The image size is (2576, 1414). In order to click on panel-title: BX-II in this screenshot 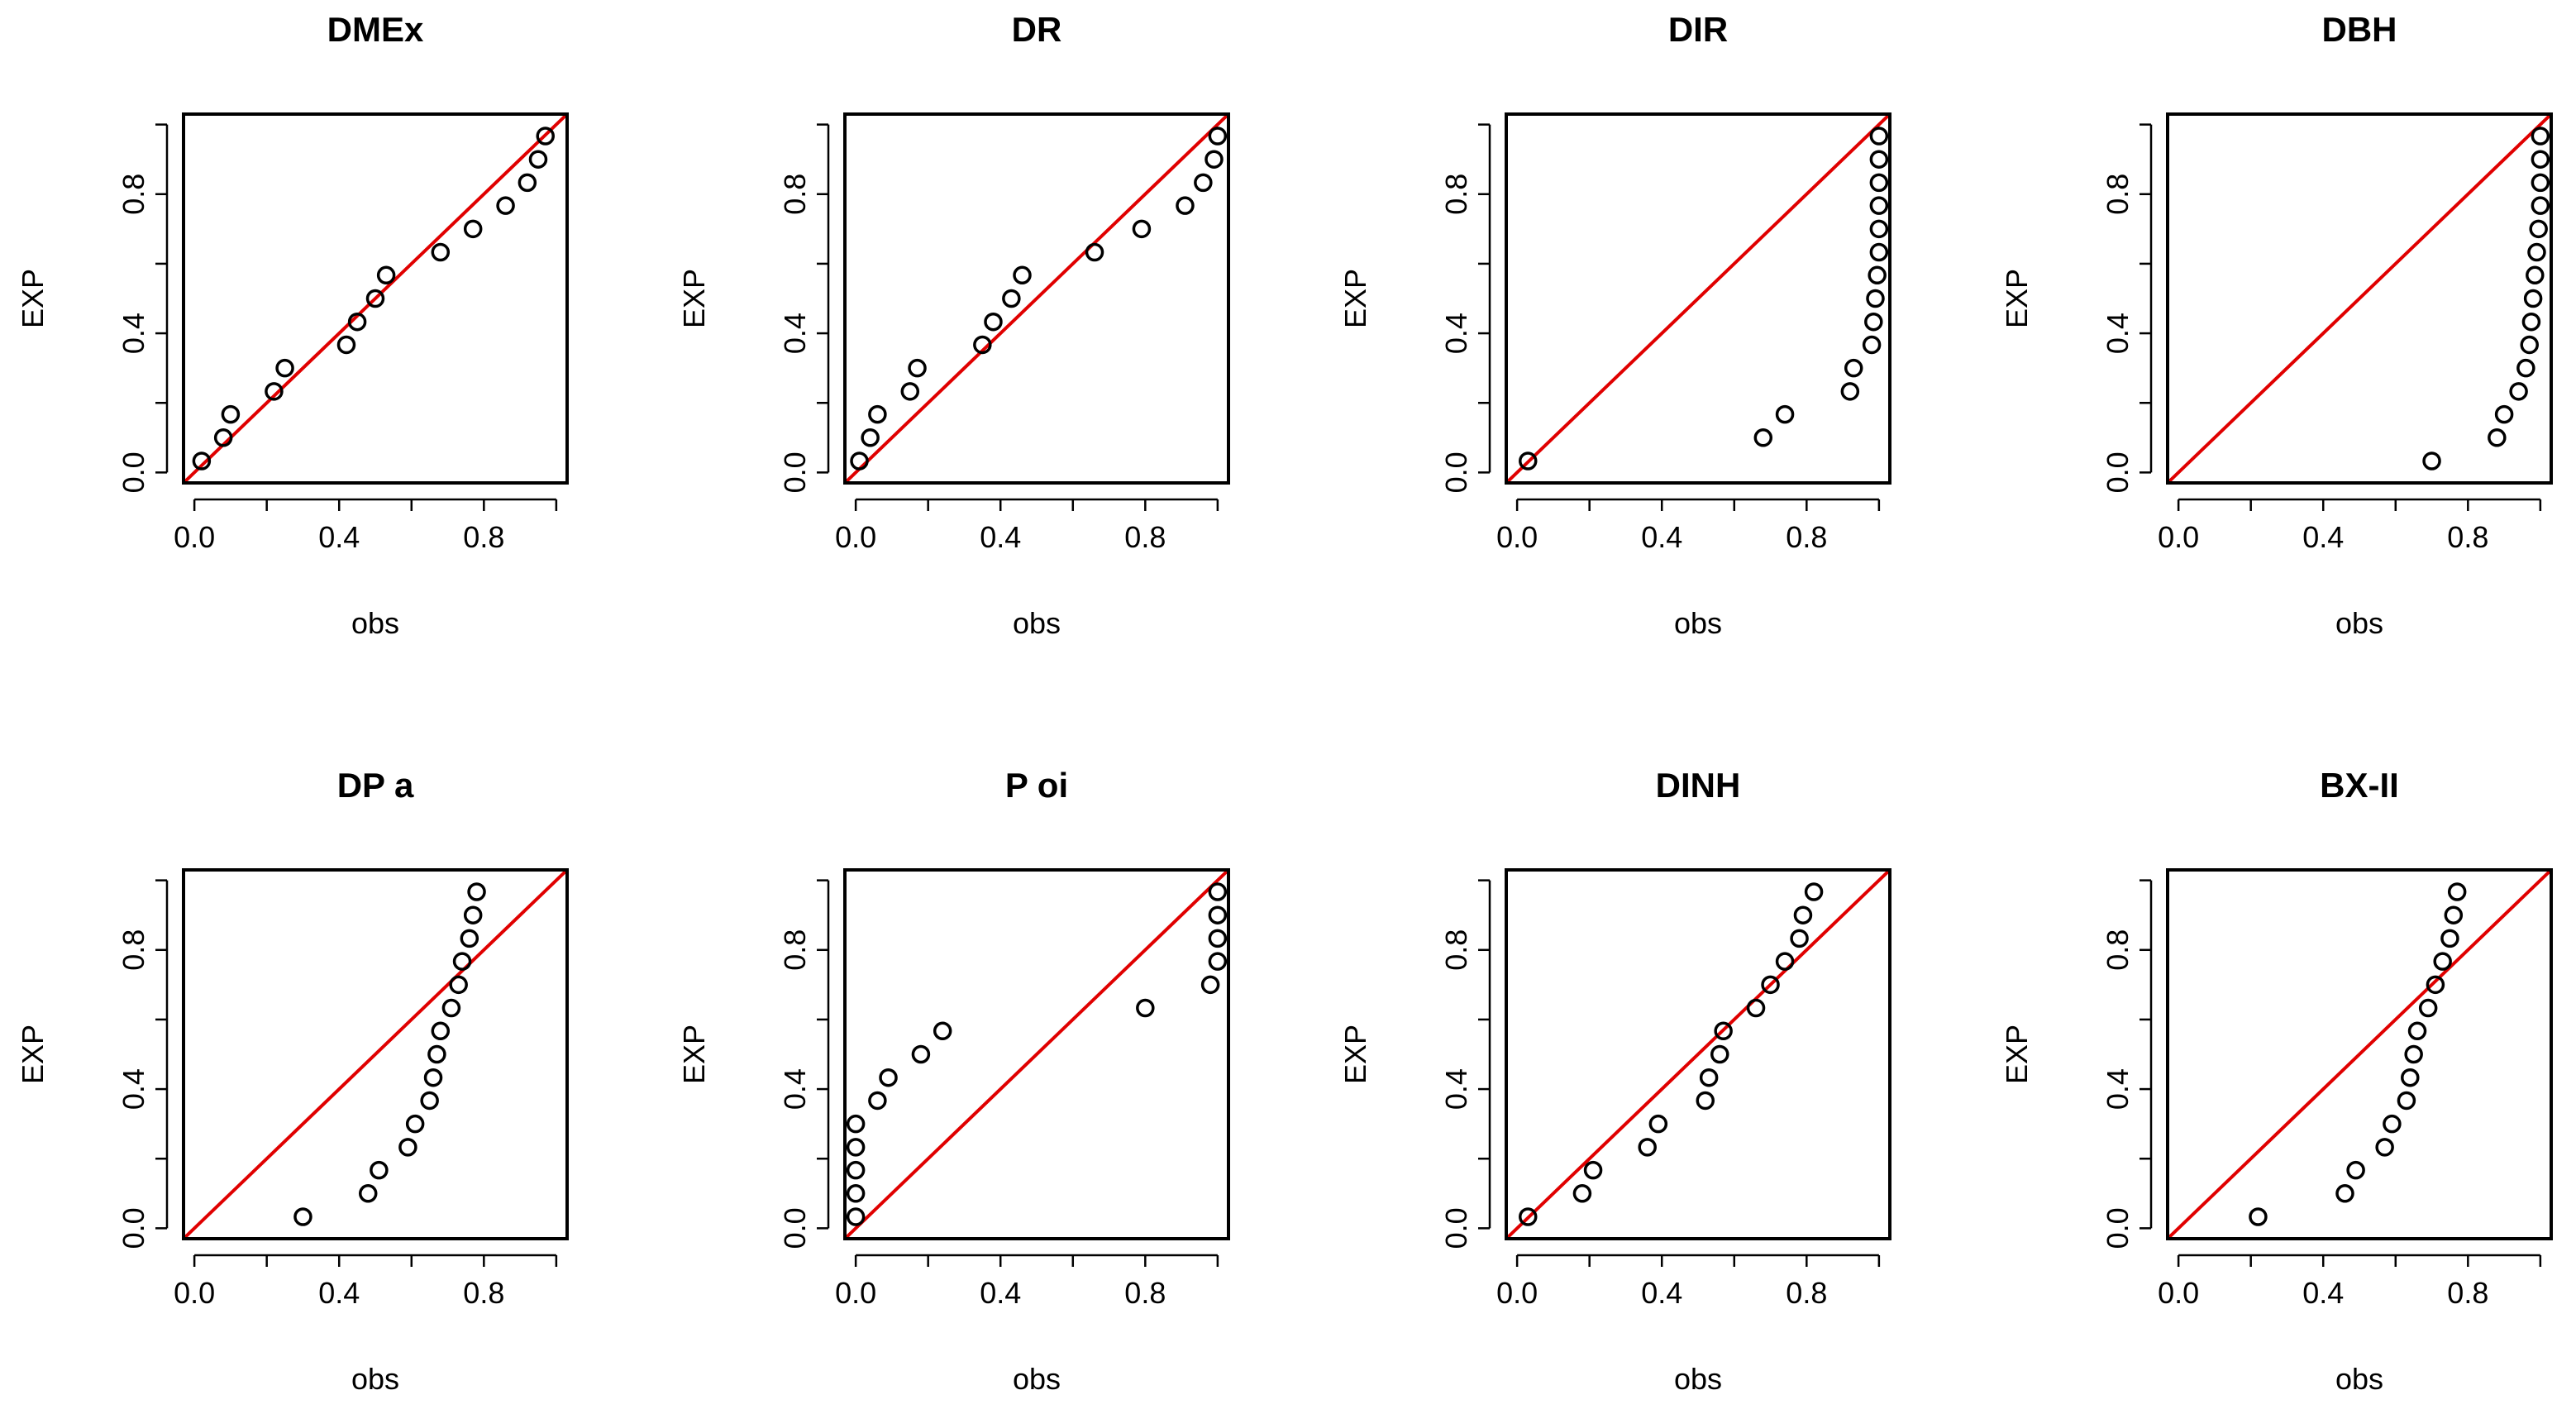, I will do `click(2359, 785)`.